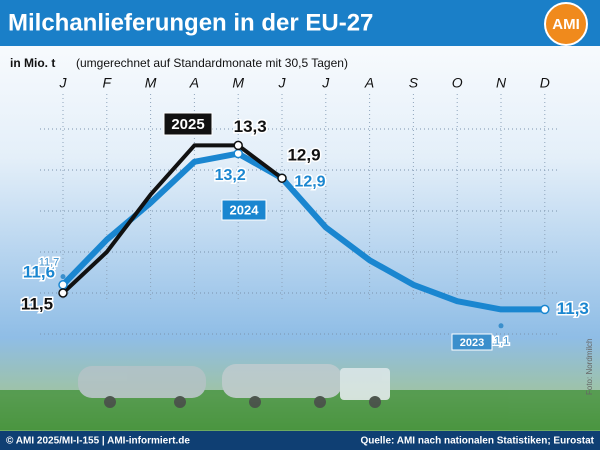 The image size is (600, 450). What do you see at coordinates (589, 367) in the screenshot?
I see `photo-credit: Foto: Nordmilch` at bounding box center [589, 367].